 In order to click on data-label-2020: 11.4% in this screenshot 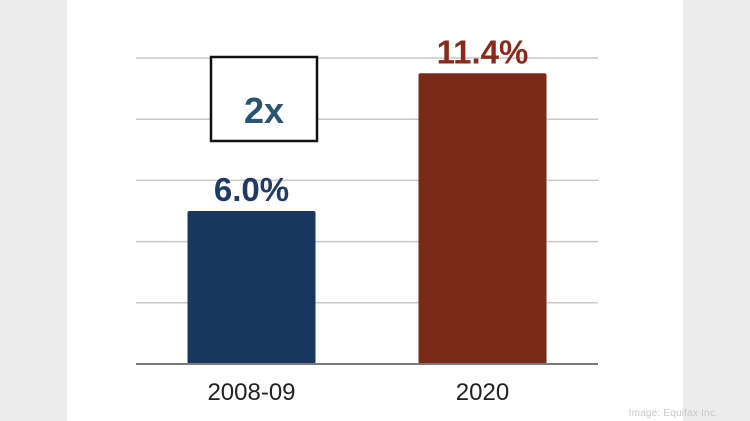, I will do `click(483, 51)`.